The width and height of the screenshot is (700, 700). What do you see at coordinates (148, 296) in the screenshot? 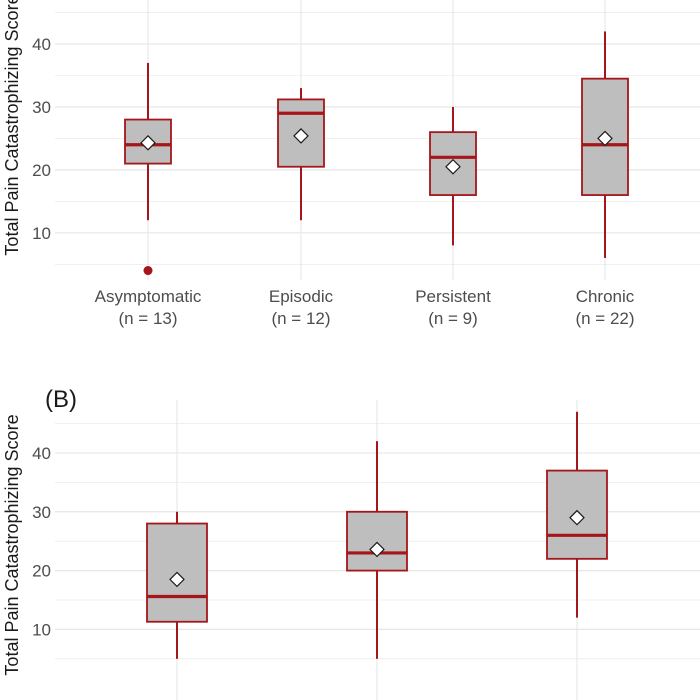
I see `category-label: Asymptomatic` at bounding box center [148, 296].